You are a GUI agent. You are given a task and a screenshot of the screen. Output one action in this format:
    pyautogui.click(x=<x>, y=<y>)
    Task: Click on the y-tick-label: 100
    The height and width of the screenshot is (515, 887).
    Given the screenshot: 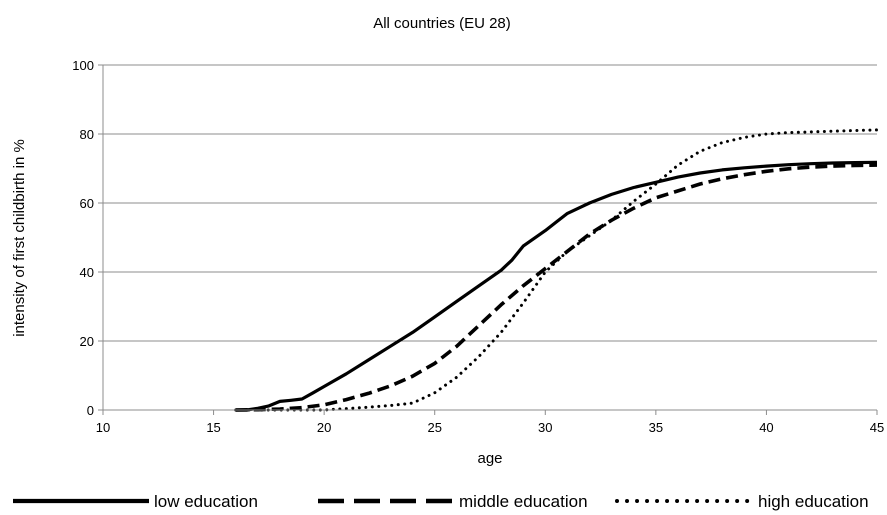 What is the action you would take?
    pyautogui.click(x=83, y=65)
    